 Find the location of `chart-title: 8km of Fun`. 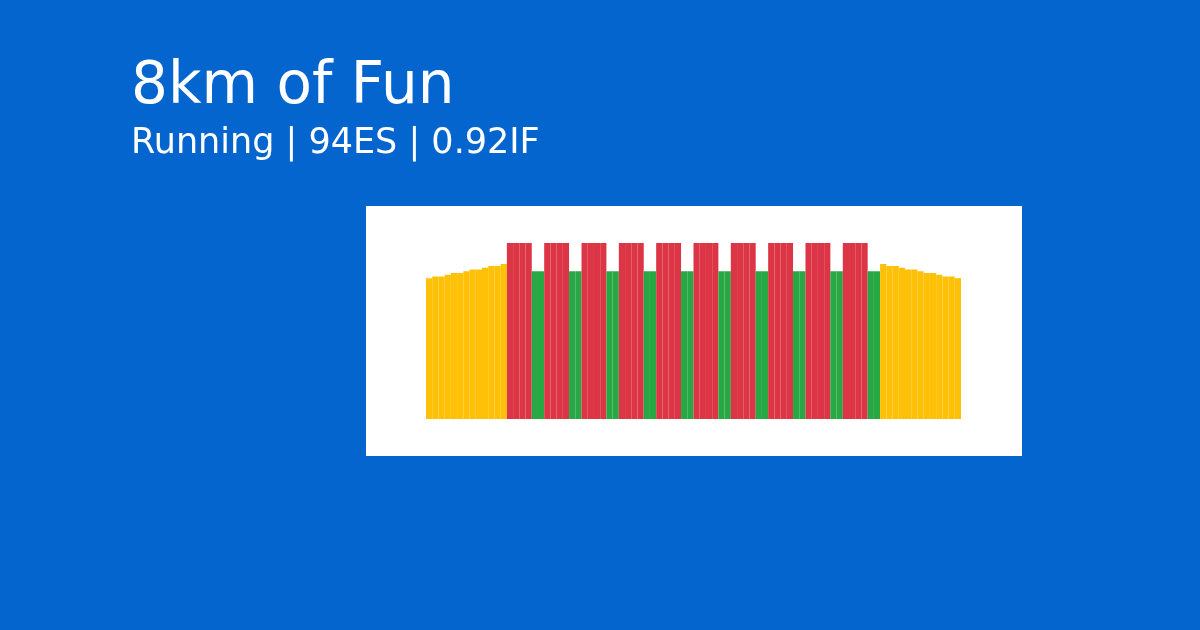

chart-title: 8km of Fun is located at coordinates (293, 83).